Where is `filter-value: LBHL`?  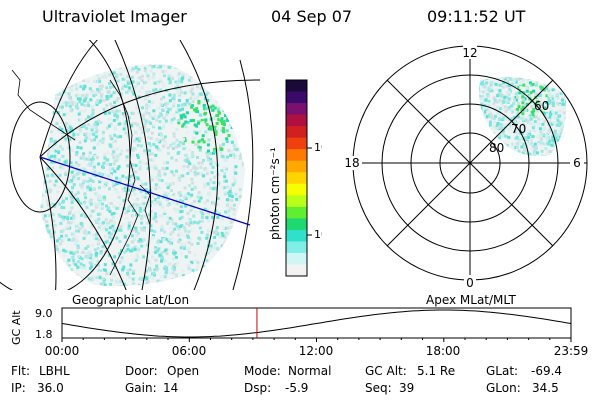
filter-value: LBHL is located at coordinates (54, 371).